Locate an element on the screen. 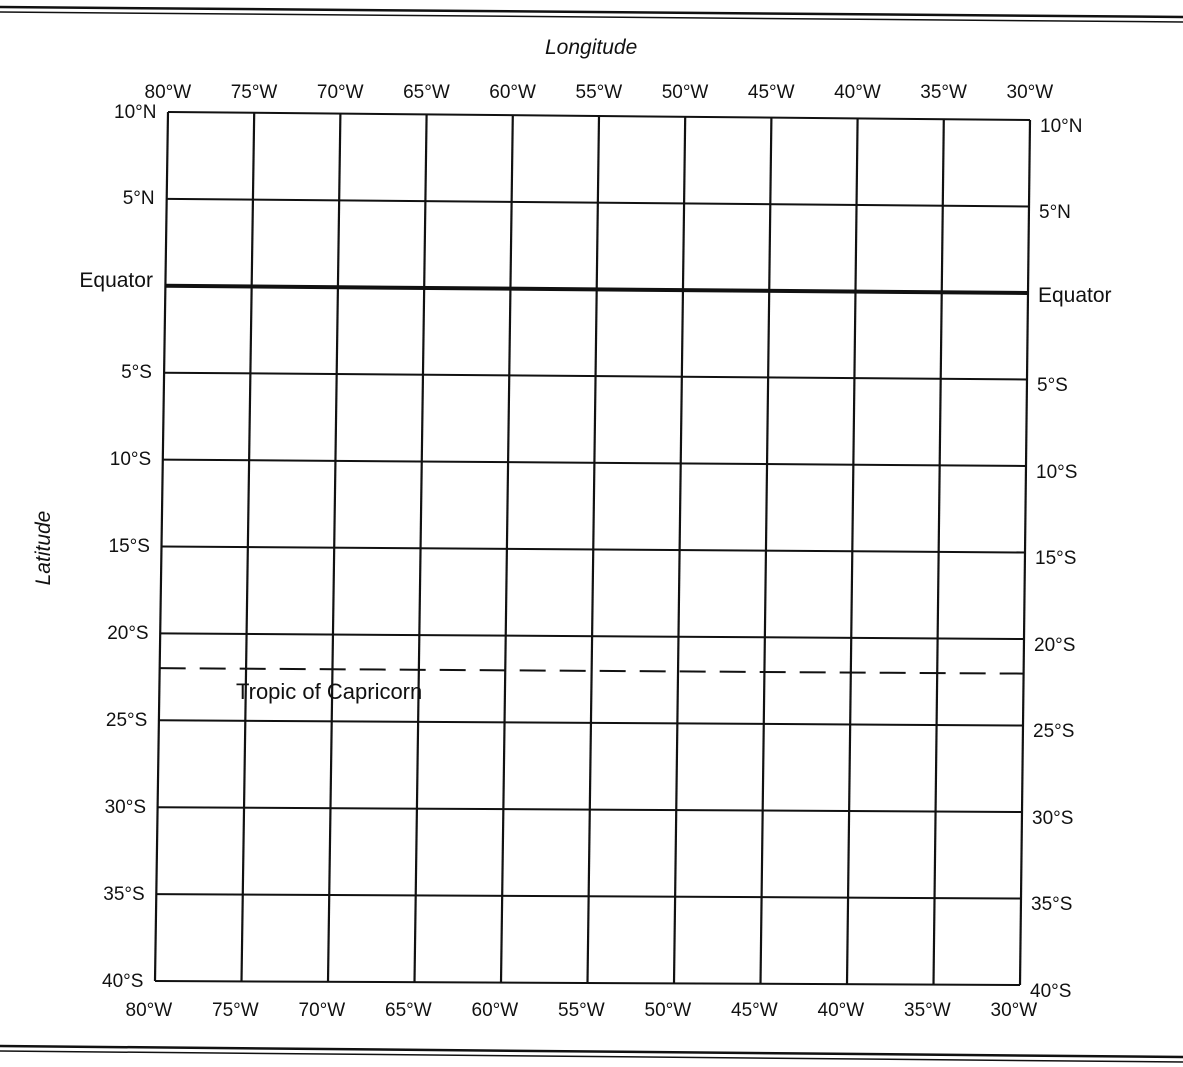 The image size is (1183, 1067). equator-line is located at coordinates (597, 289).